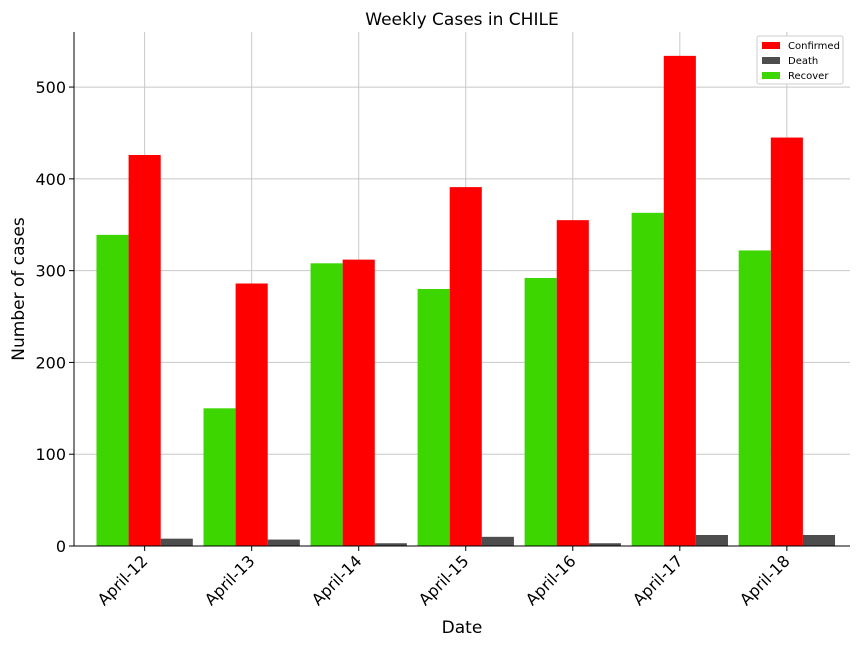  What do you see at coordinates (230, 580) in the screenshot?
I see `x-tick-label-1: April-13` at bounding box center [230, 580].